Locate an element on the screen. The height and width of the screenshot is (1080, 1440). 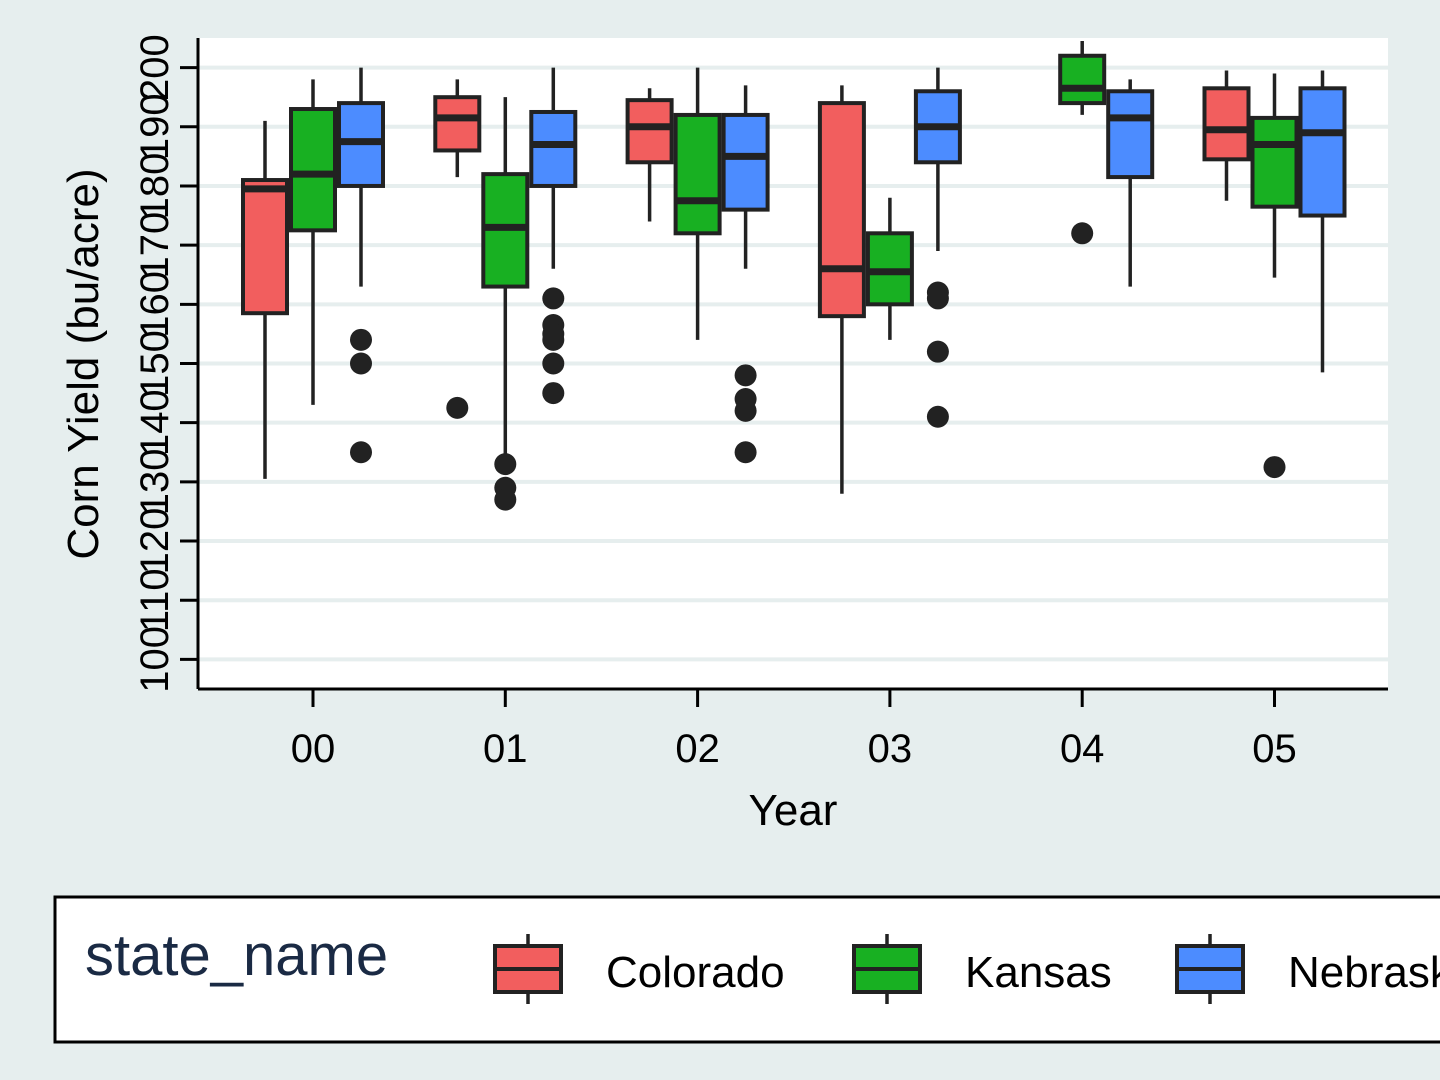
x-ticks: 00 01 02 03 04 05 is located at coordinates (794, 730).